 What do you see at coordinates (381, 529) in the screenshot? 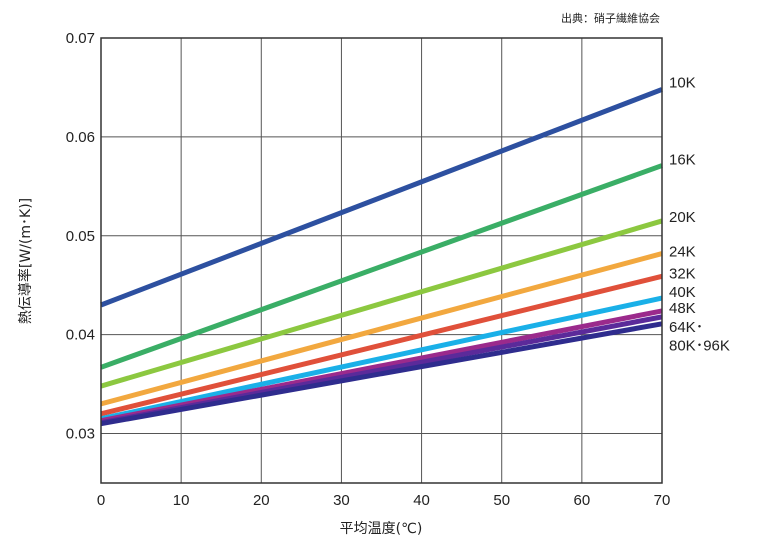
I see `x-axis-title: 平均温度(℃)` at bounding box center [381, 529].